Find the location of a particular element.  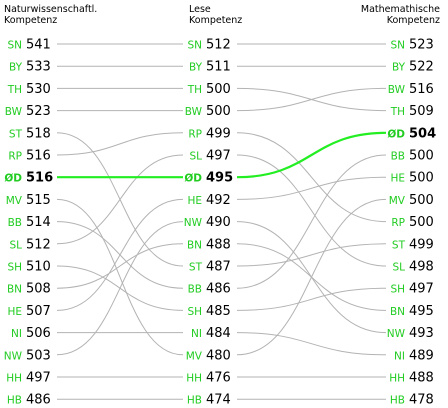

column-title-math: Mathemathische Kompetenz is located at coordinates (400, 15).